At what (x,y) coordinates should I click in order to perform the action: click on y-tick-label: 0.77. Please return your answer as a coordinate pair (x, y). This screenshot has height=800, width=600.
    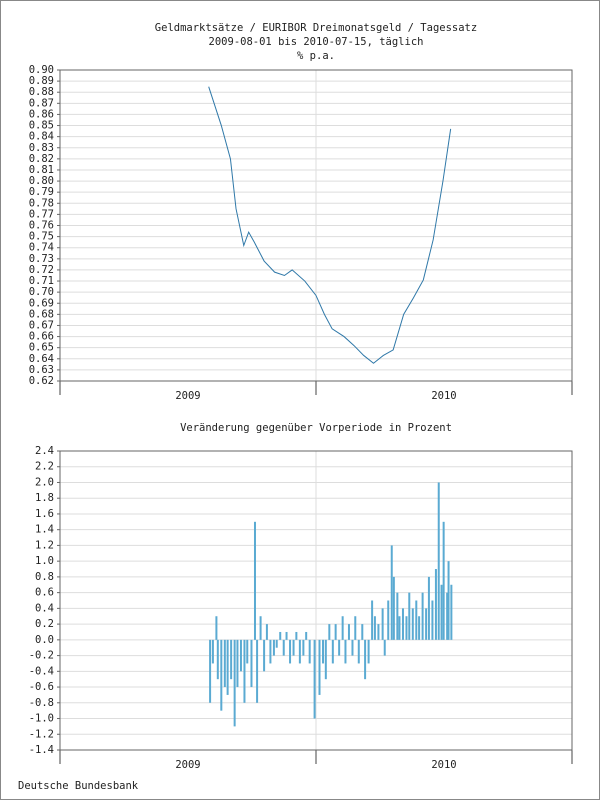
    Looking at the image, I should click on (41, 214).